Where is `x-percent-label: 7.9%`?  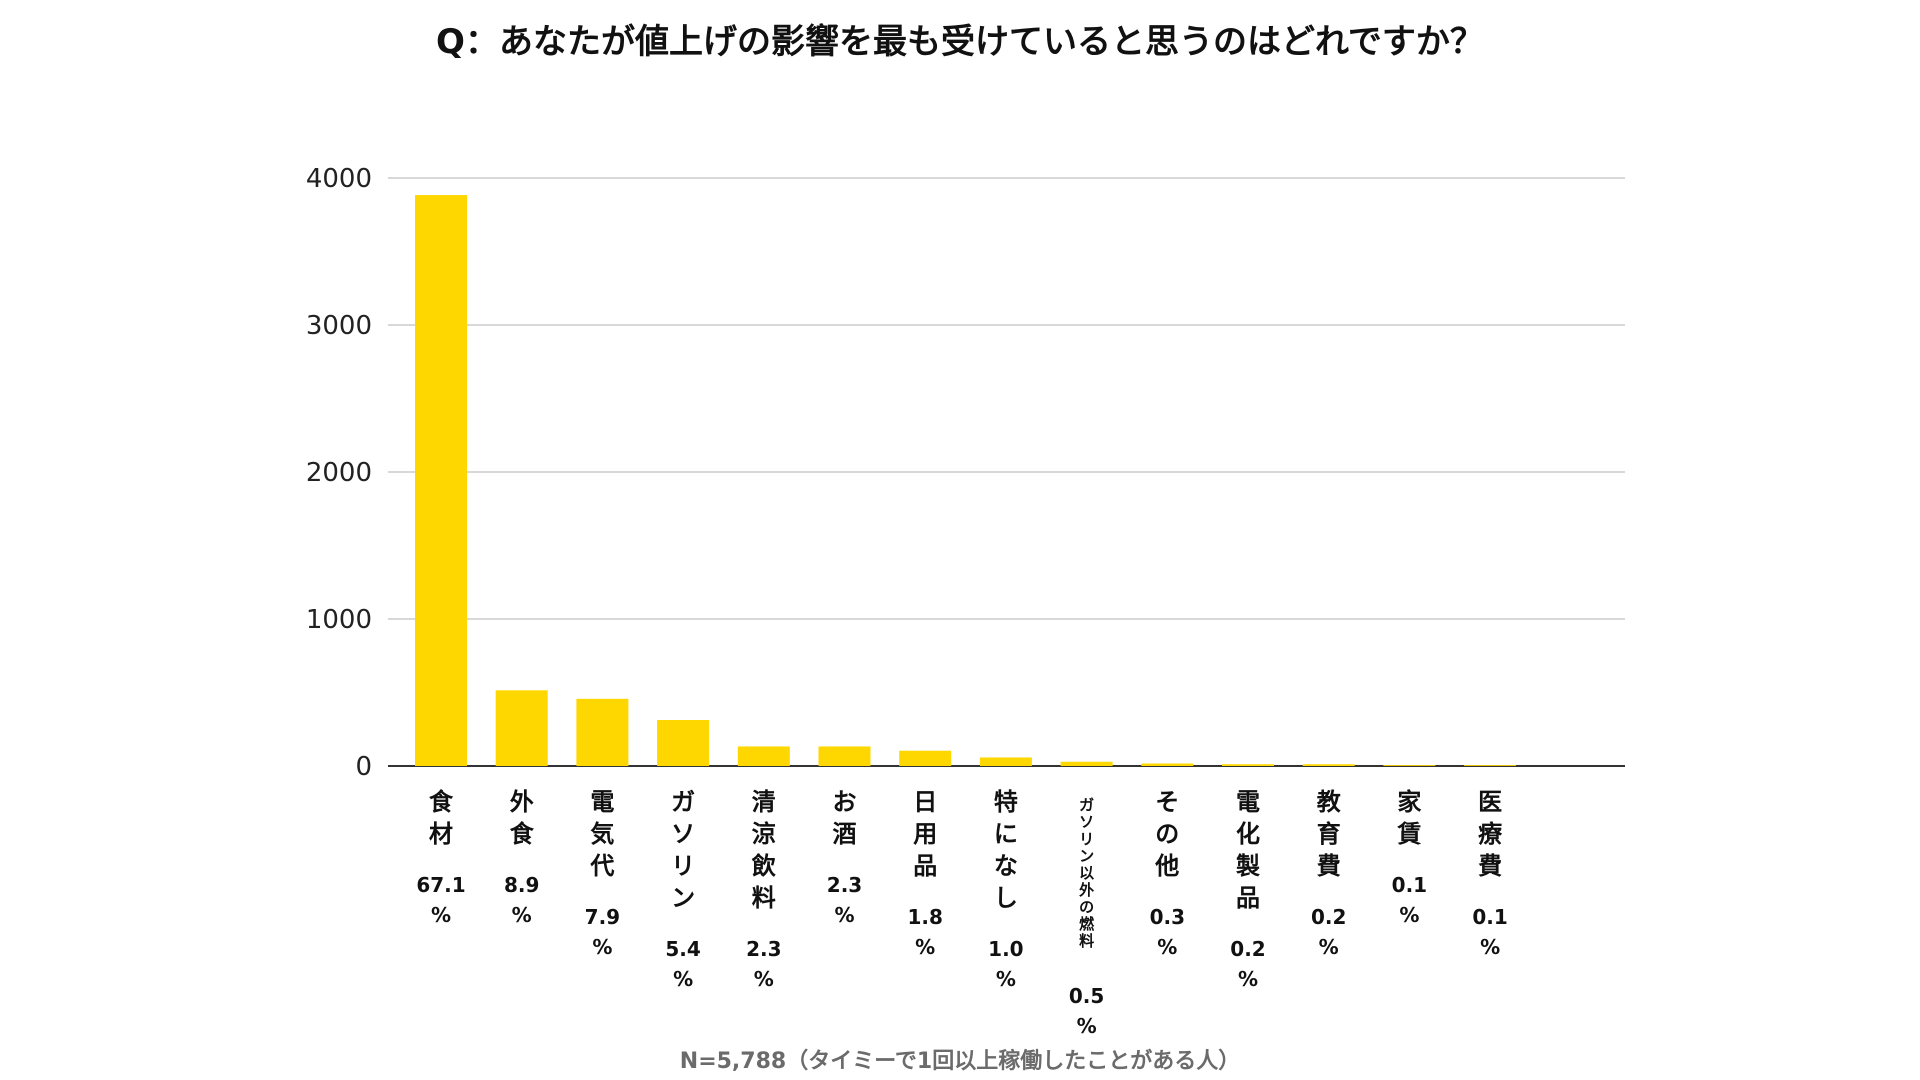 x-percent-label: 7.9% is located at coordinates (602, 932).